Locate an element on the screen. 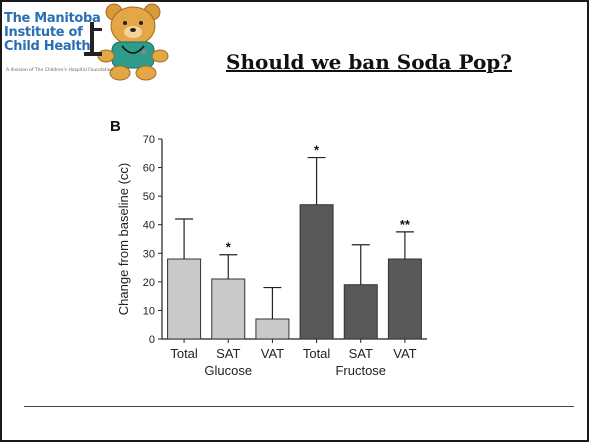 This screenshot has height=442, width=589. y-tick-label: 10 is located at coordinates (149, 311).